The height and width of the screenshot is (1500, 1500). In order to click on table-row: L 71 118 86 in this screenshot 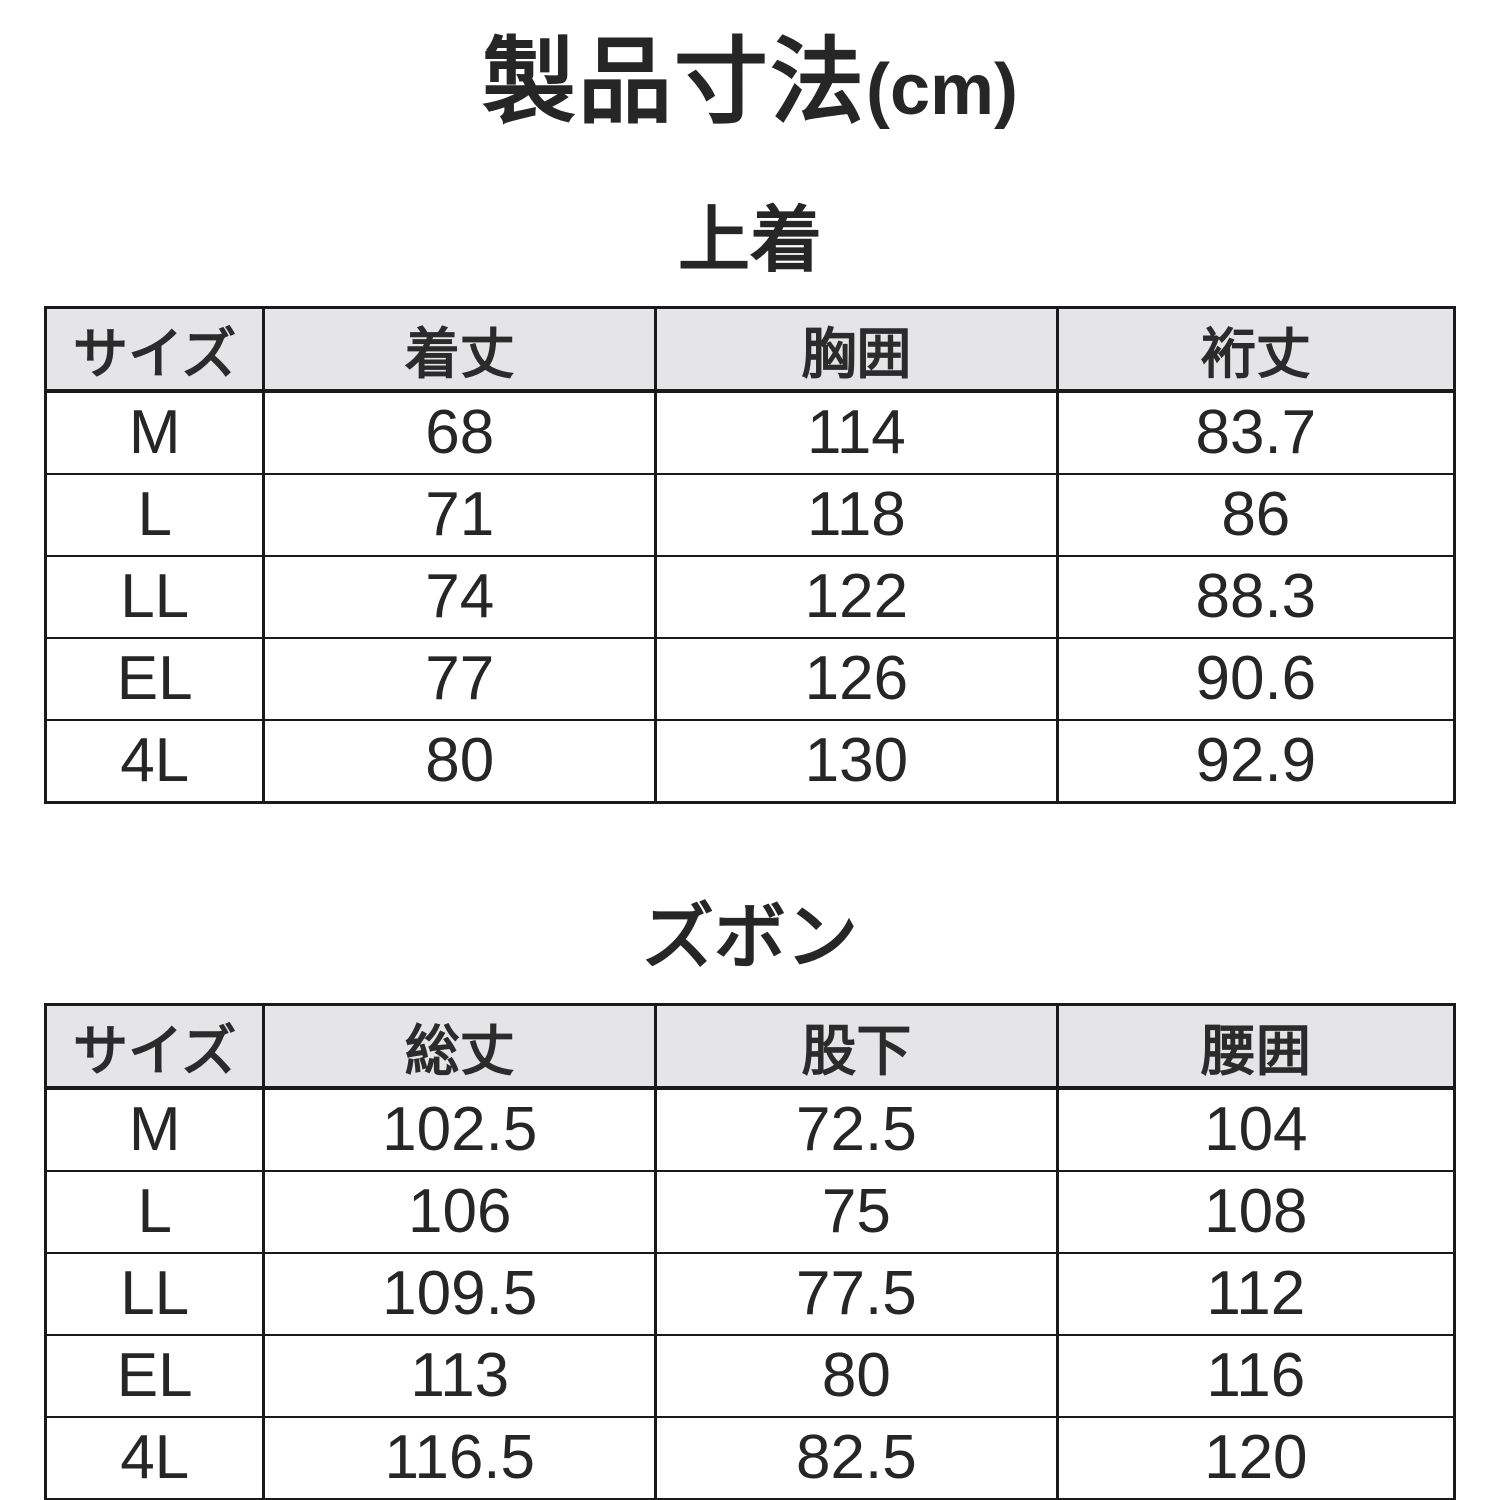, I will do `click(750, 514)`.